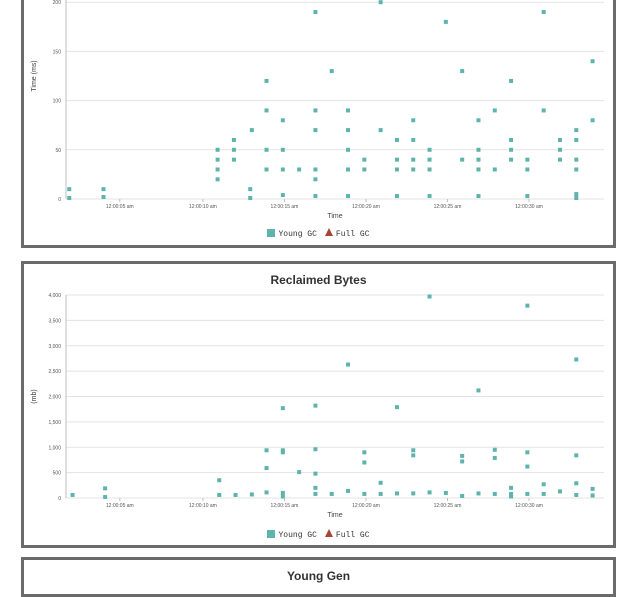 Image resolution: width=630 pixels, height=597 pixels. I want to click on reclaimed-bytes-legend: Young GC Full GC, so click(318, 534).